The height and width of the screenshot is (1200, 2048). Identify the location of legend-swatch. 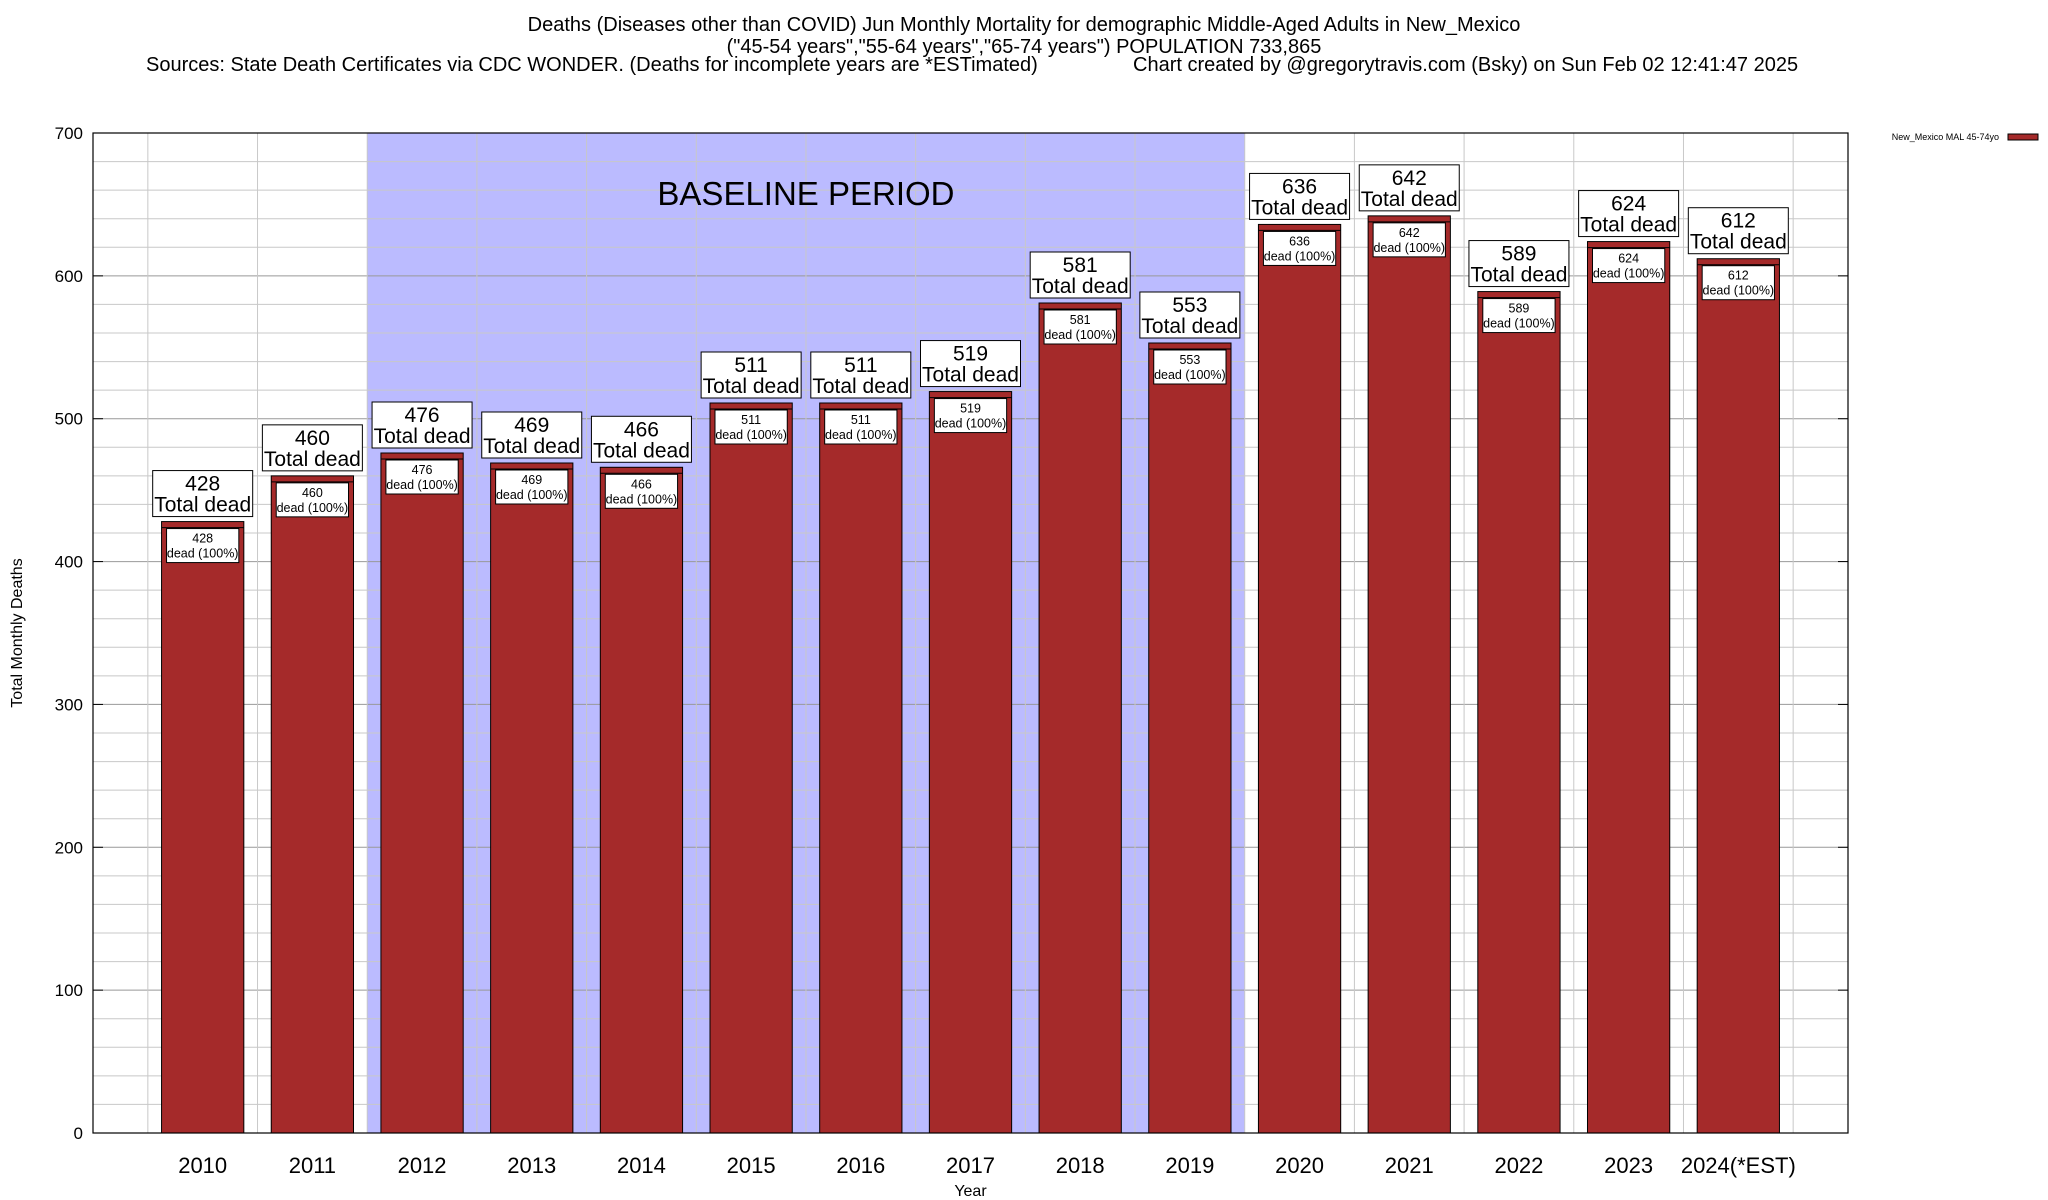
(2023, 137).